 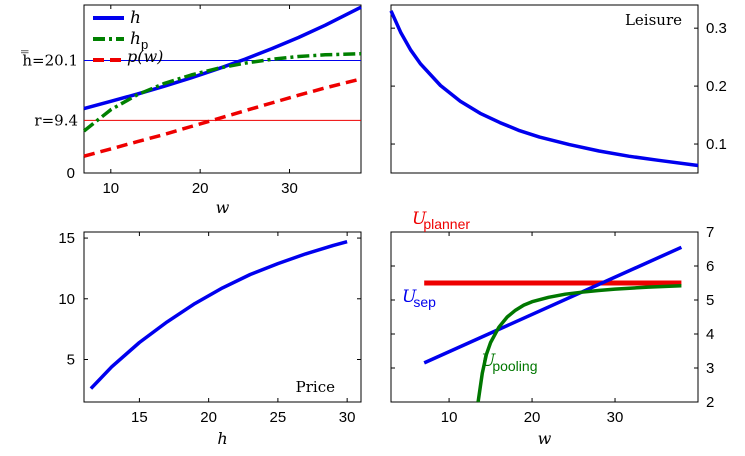 I want to click on bottom-left-xtick-label: 20, so click(x=208, y=417).